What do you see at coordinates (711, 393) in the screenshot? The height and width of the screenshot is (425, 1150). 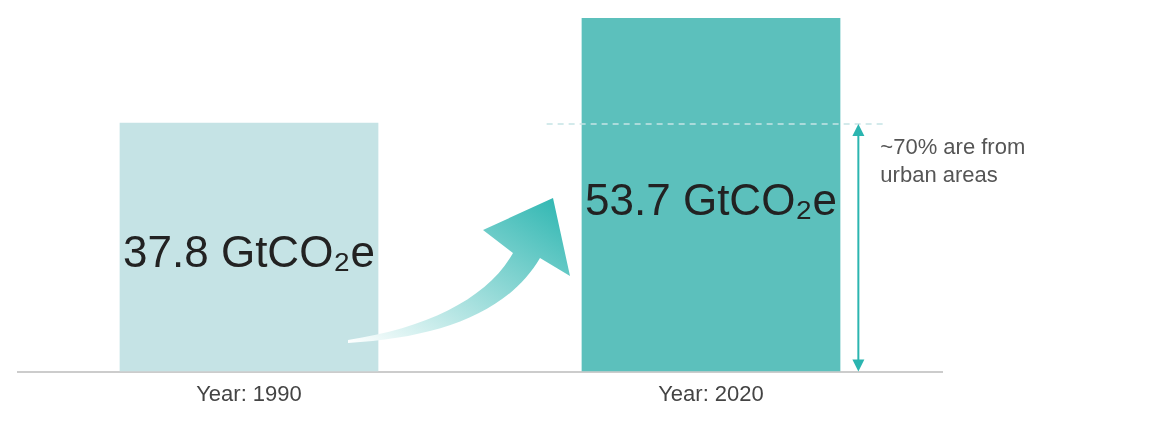 I see `x-tick-label: Year: 2020` at bounding box center [711, 393].